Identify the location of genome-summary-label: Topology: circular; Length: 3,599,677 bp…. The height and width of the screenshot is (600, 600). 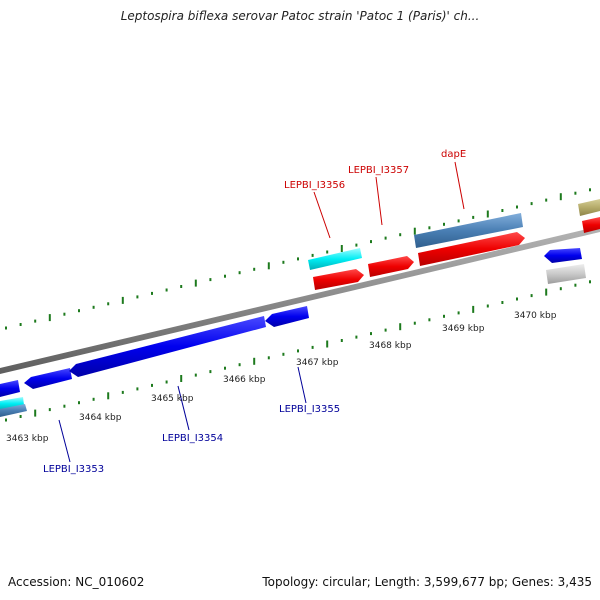
(427, 582).